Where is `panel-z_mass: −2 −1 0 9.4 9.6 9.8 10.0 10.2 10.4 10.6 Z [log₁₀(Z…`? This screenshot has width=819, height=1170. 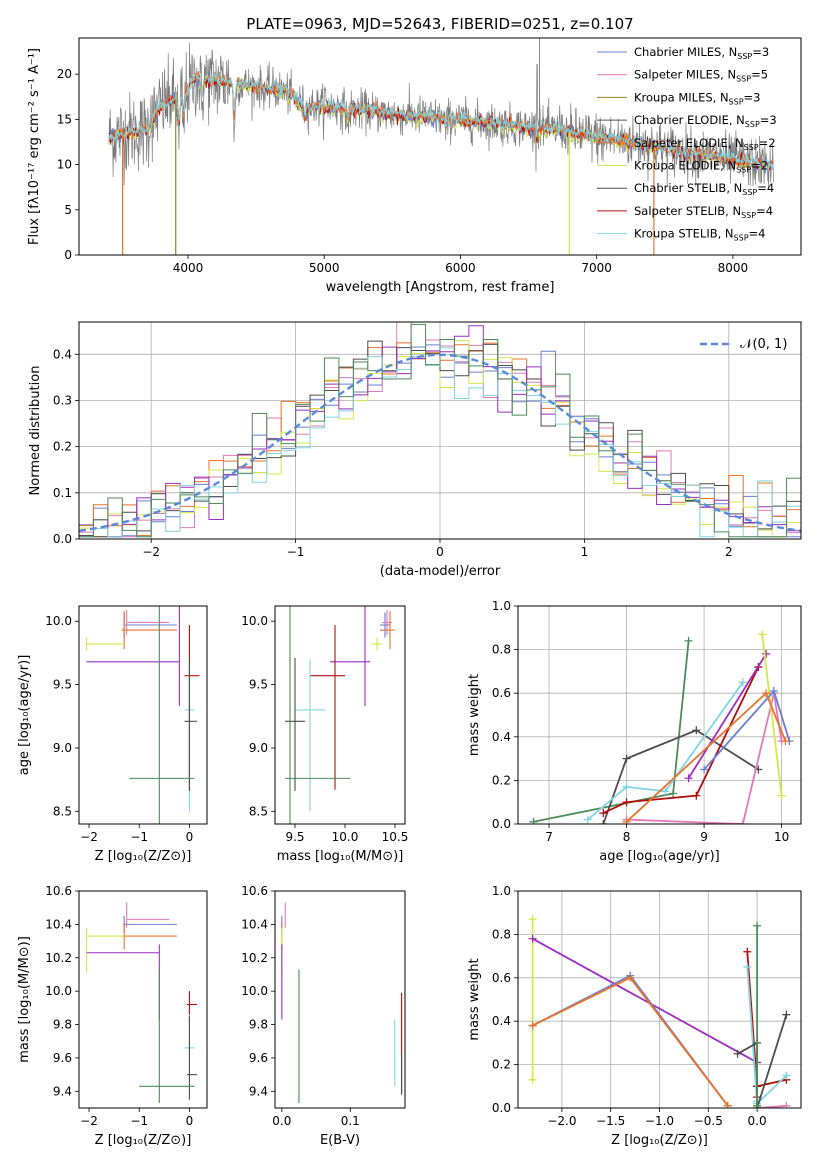
panel-z_mass: −2 −1 0 9.4 9.6 9.8 10.0 10.2 10.4 10.6 Z [log₁₀(Z… is located at coordinates (112, 1016).